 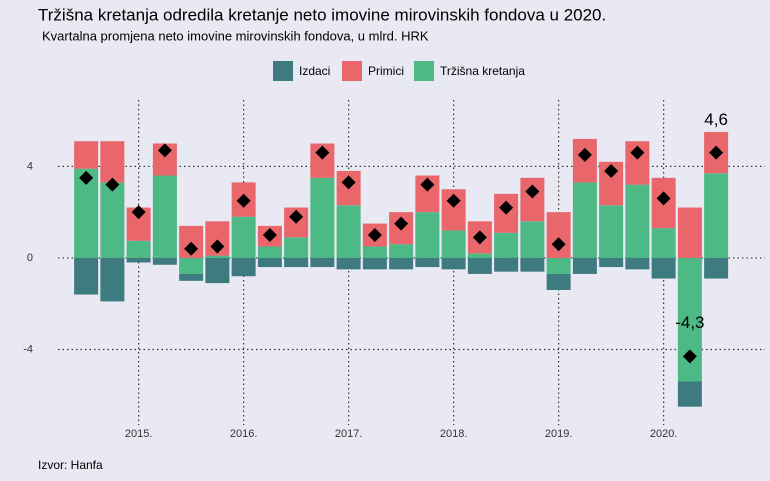 I want to click on data-label: -4,3, so click(x=689, y=322).